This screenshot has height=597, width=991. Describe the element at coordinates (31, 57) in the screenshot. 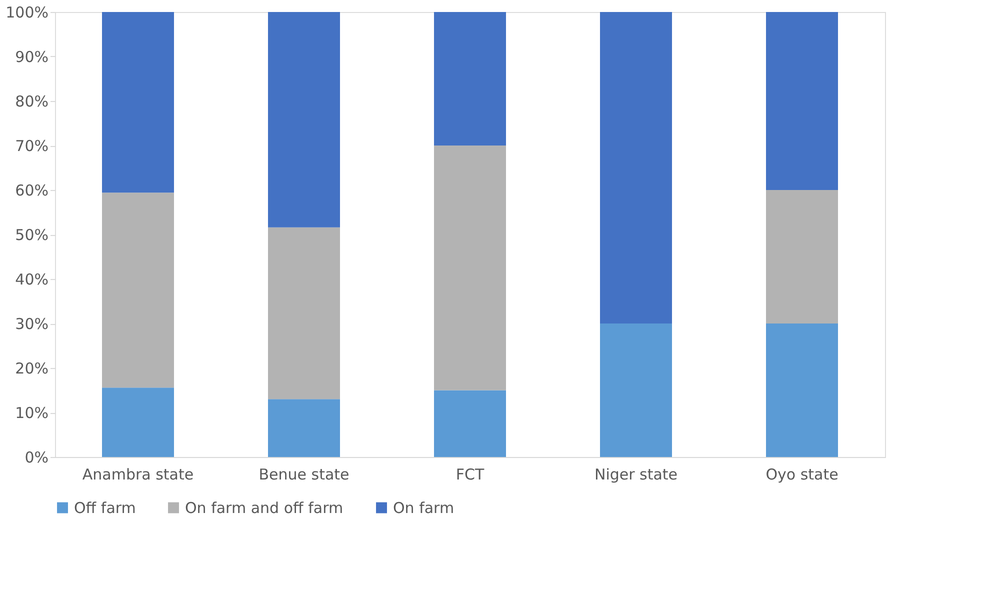

I see `y-tick-label: 90%` at that location.